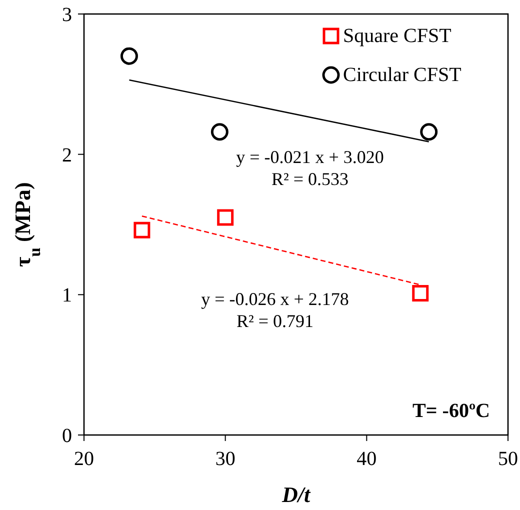  I want to click on y-tick-label: 2, so click(67, 155).